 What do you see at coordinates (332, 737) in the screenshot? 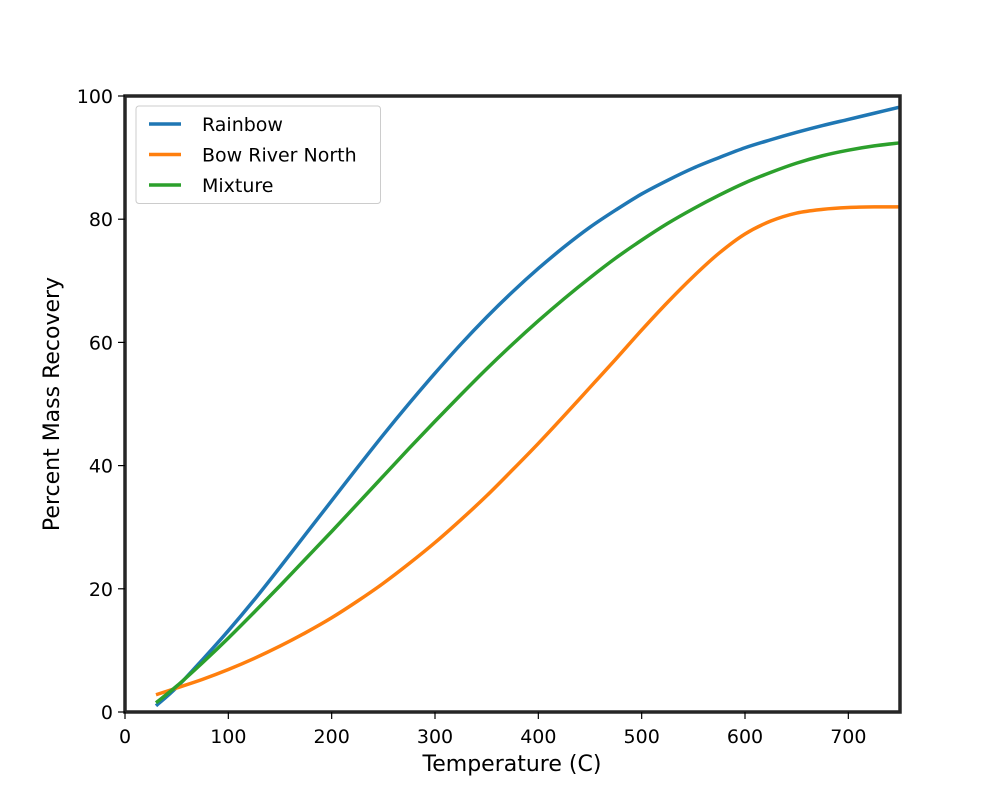
I see `x-tick-label: 200` at bounding box center [332, 737].